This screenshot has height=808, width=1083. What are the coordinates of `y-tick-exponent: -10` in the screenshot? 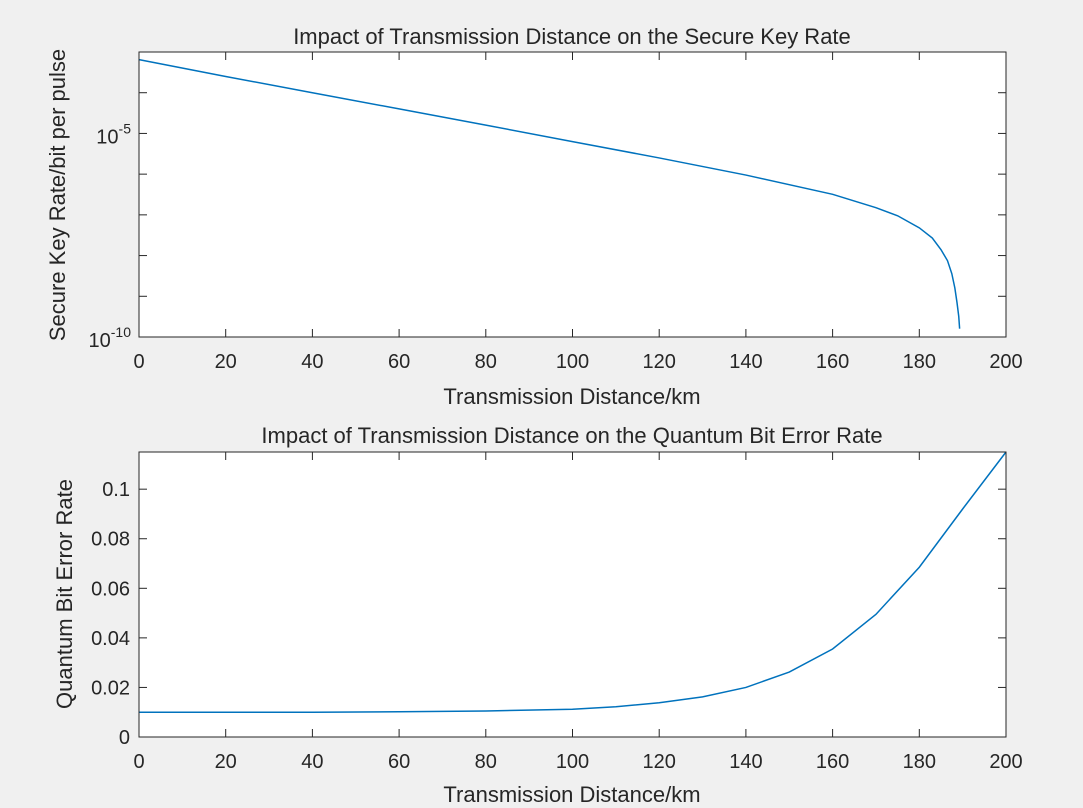 It's located at (121, 332).